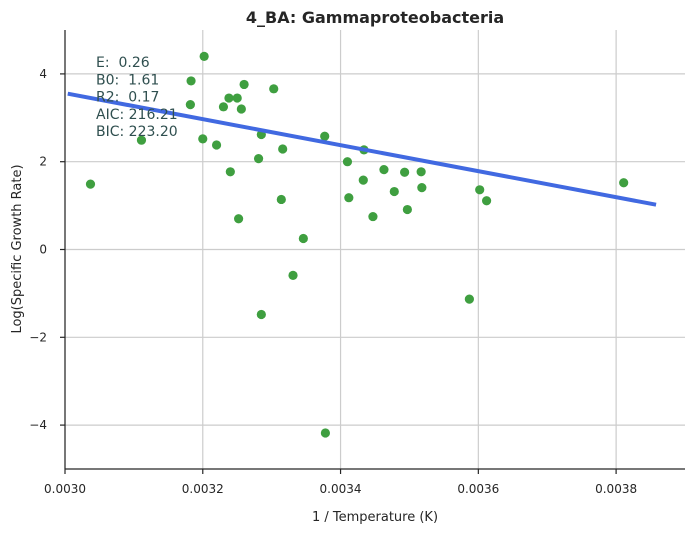 This screenshot has width=694, height=533. I want to click on y-tick-label: −2, so click(38, 337).